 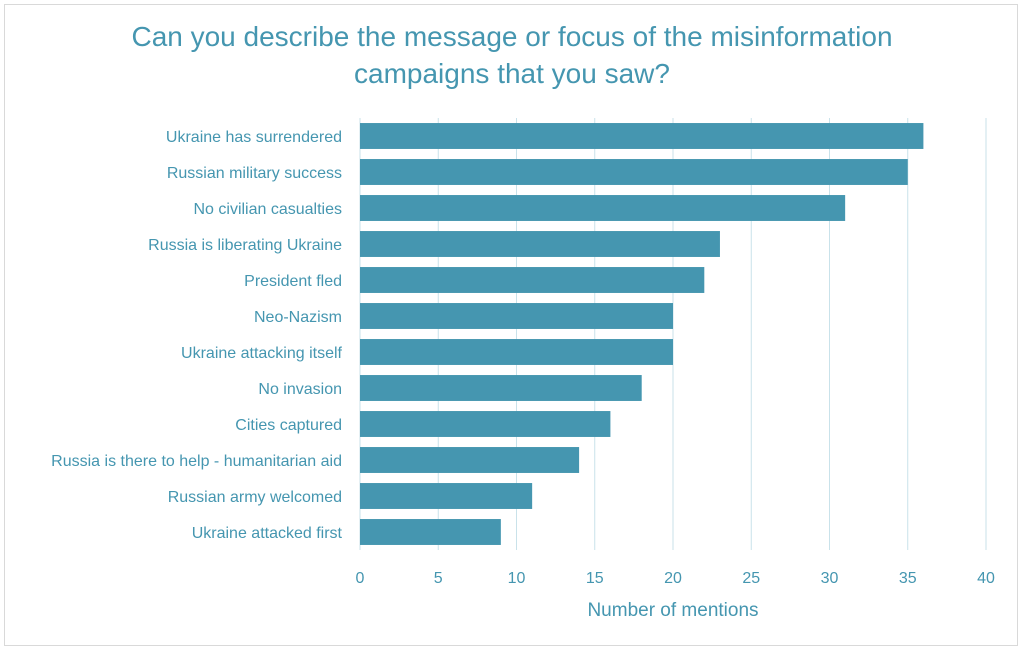 What do you see at coordinates (288, 425) in the screenshot?
I see `category-label: Cities captured` at bounding box center [288, 425].